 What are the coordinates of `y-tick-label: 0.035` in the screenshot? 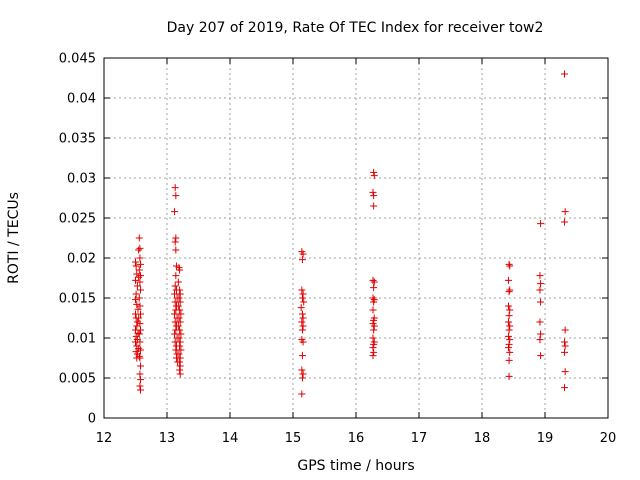 It's located at (77, 139).